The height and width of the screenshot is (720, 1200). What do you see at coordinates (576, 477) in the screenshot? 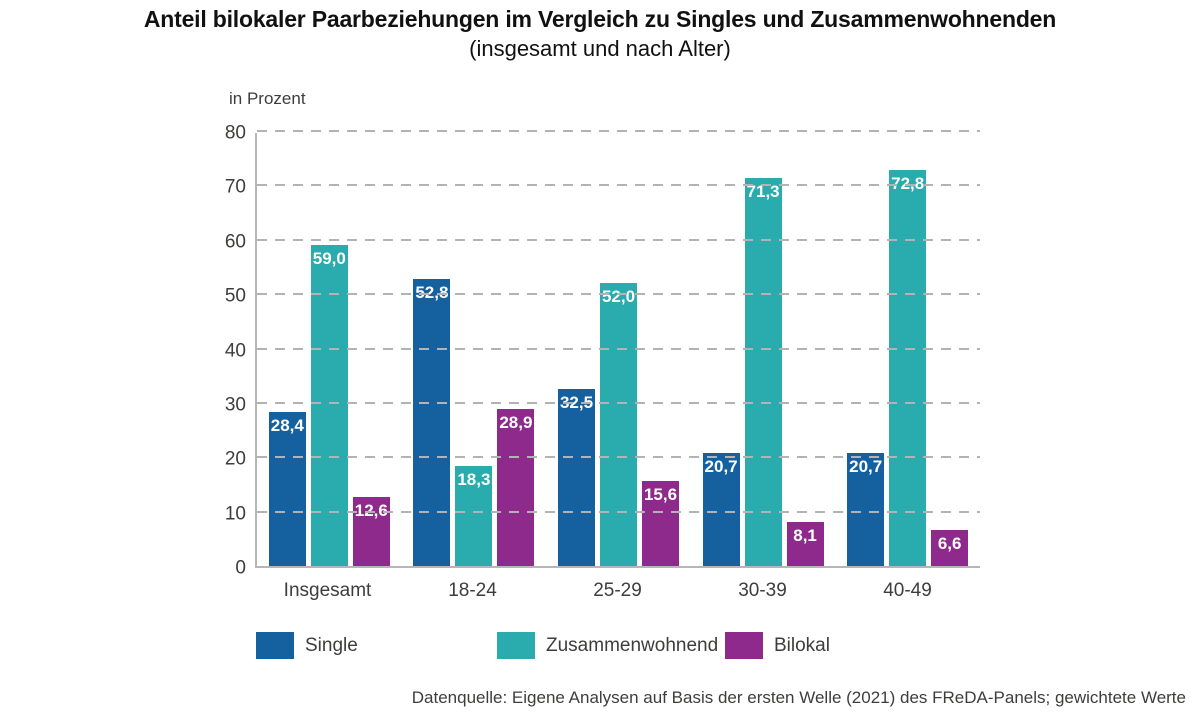
I see `bar-single: 32,5` at bounding box center [576, 477].